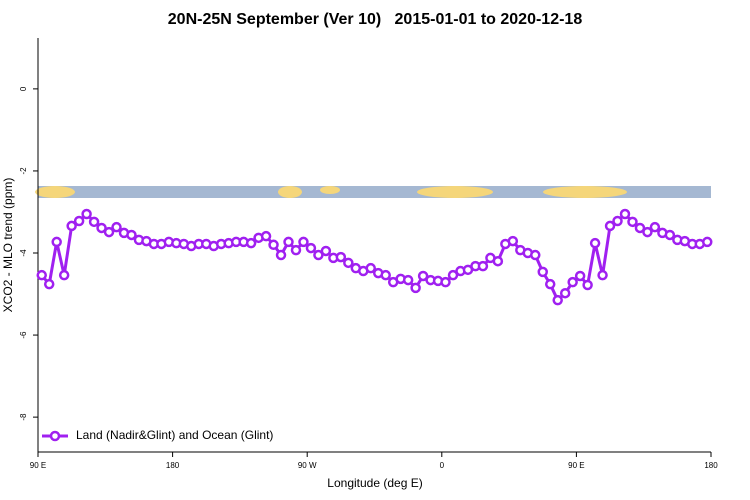 This screenshot has height=500, width=750. I want to click on y-axis-label: XCO2 - MLO trend (ppm), so click(8, 245).